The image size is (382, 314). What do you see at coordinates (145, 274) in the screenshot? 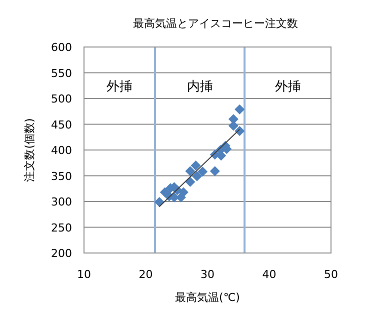
I see `x-tick-label: 20` at bounding box center [145, 274].